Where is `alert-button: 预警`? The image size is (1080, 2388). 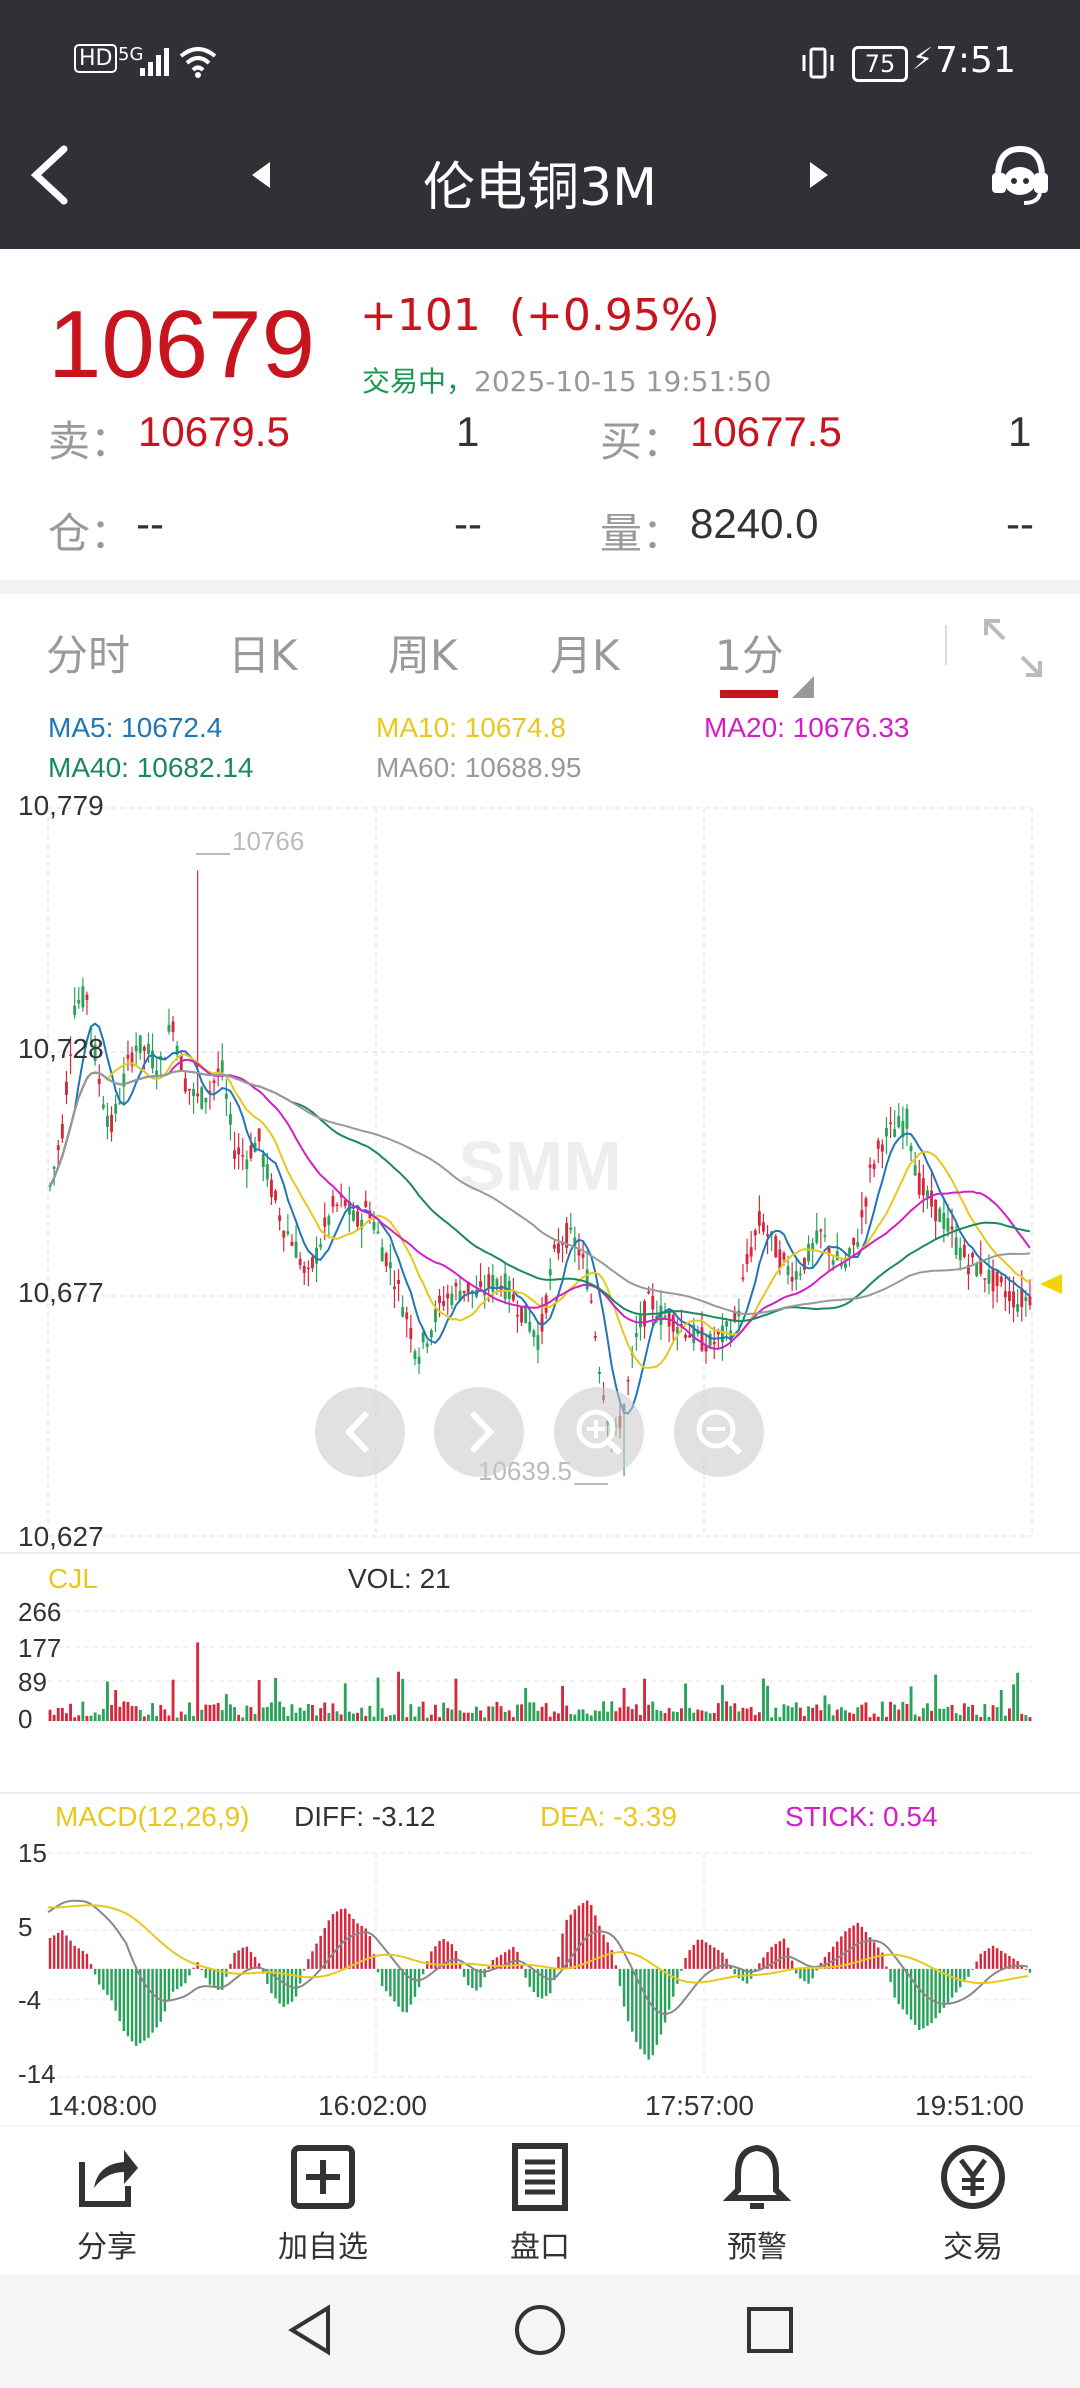 alert-button: 预警 is located at coordinates (757, 2204).